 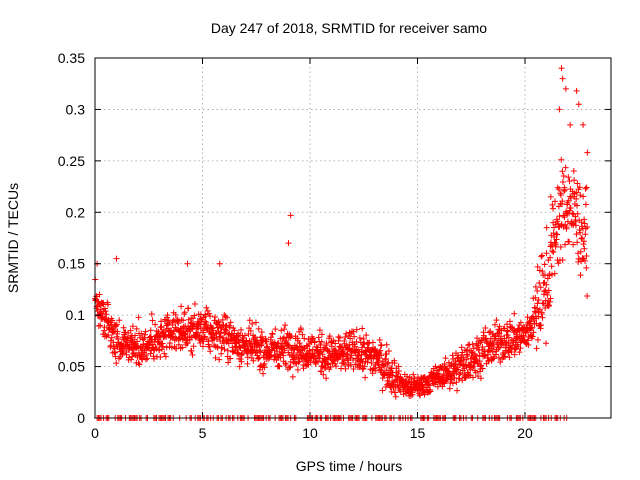 What do you see at coordinates (71, 161) in the screenshot?
I see `y-tick-label: 0.25` at bounding box center [71, 161].